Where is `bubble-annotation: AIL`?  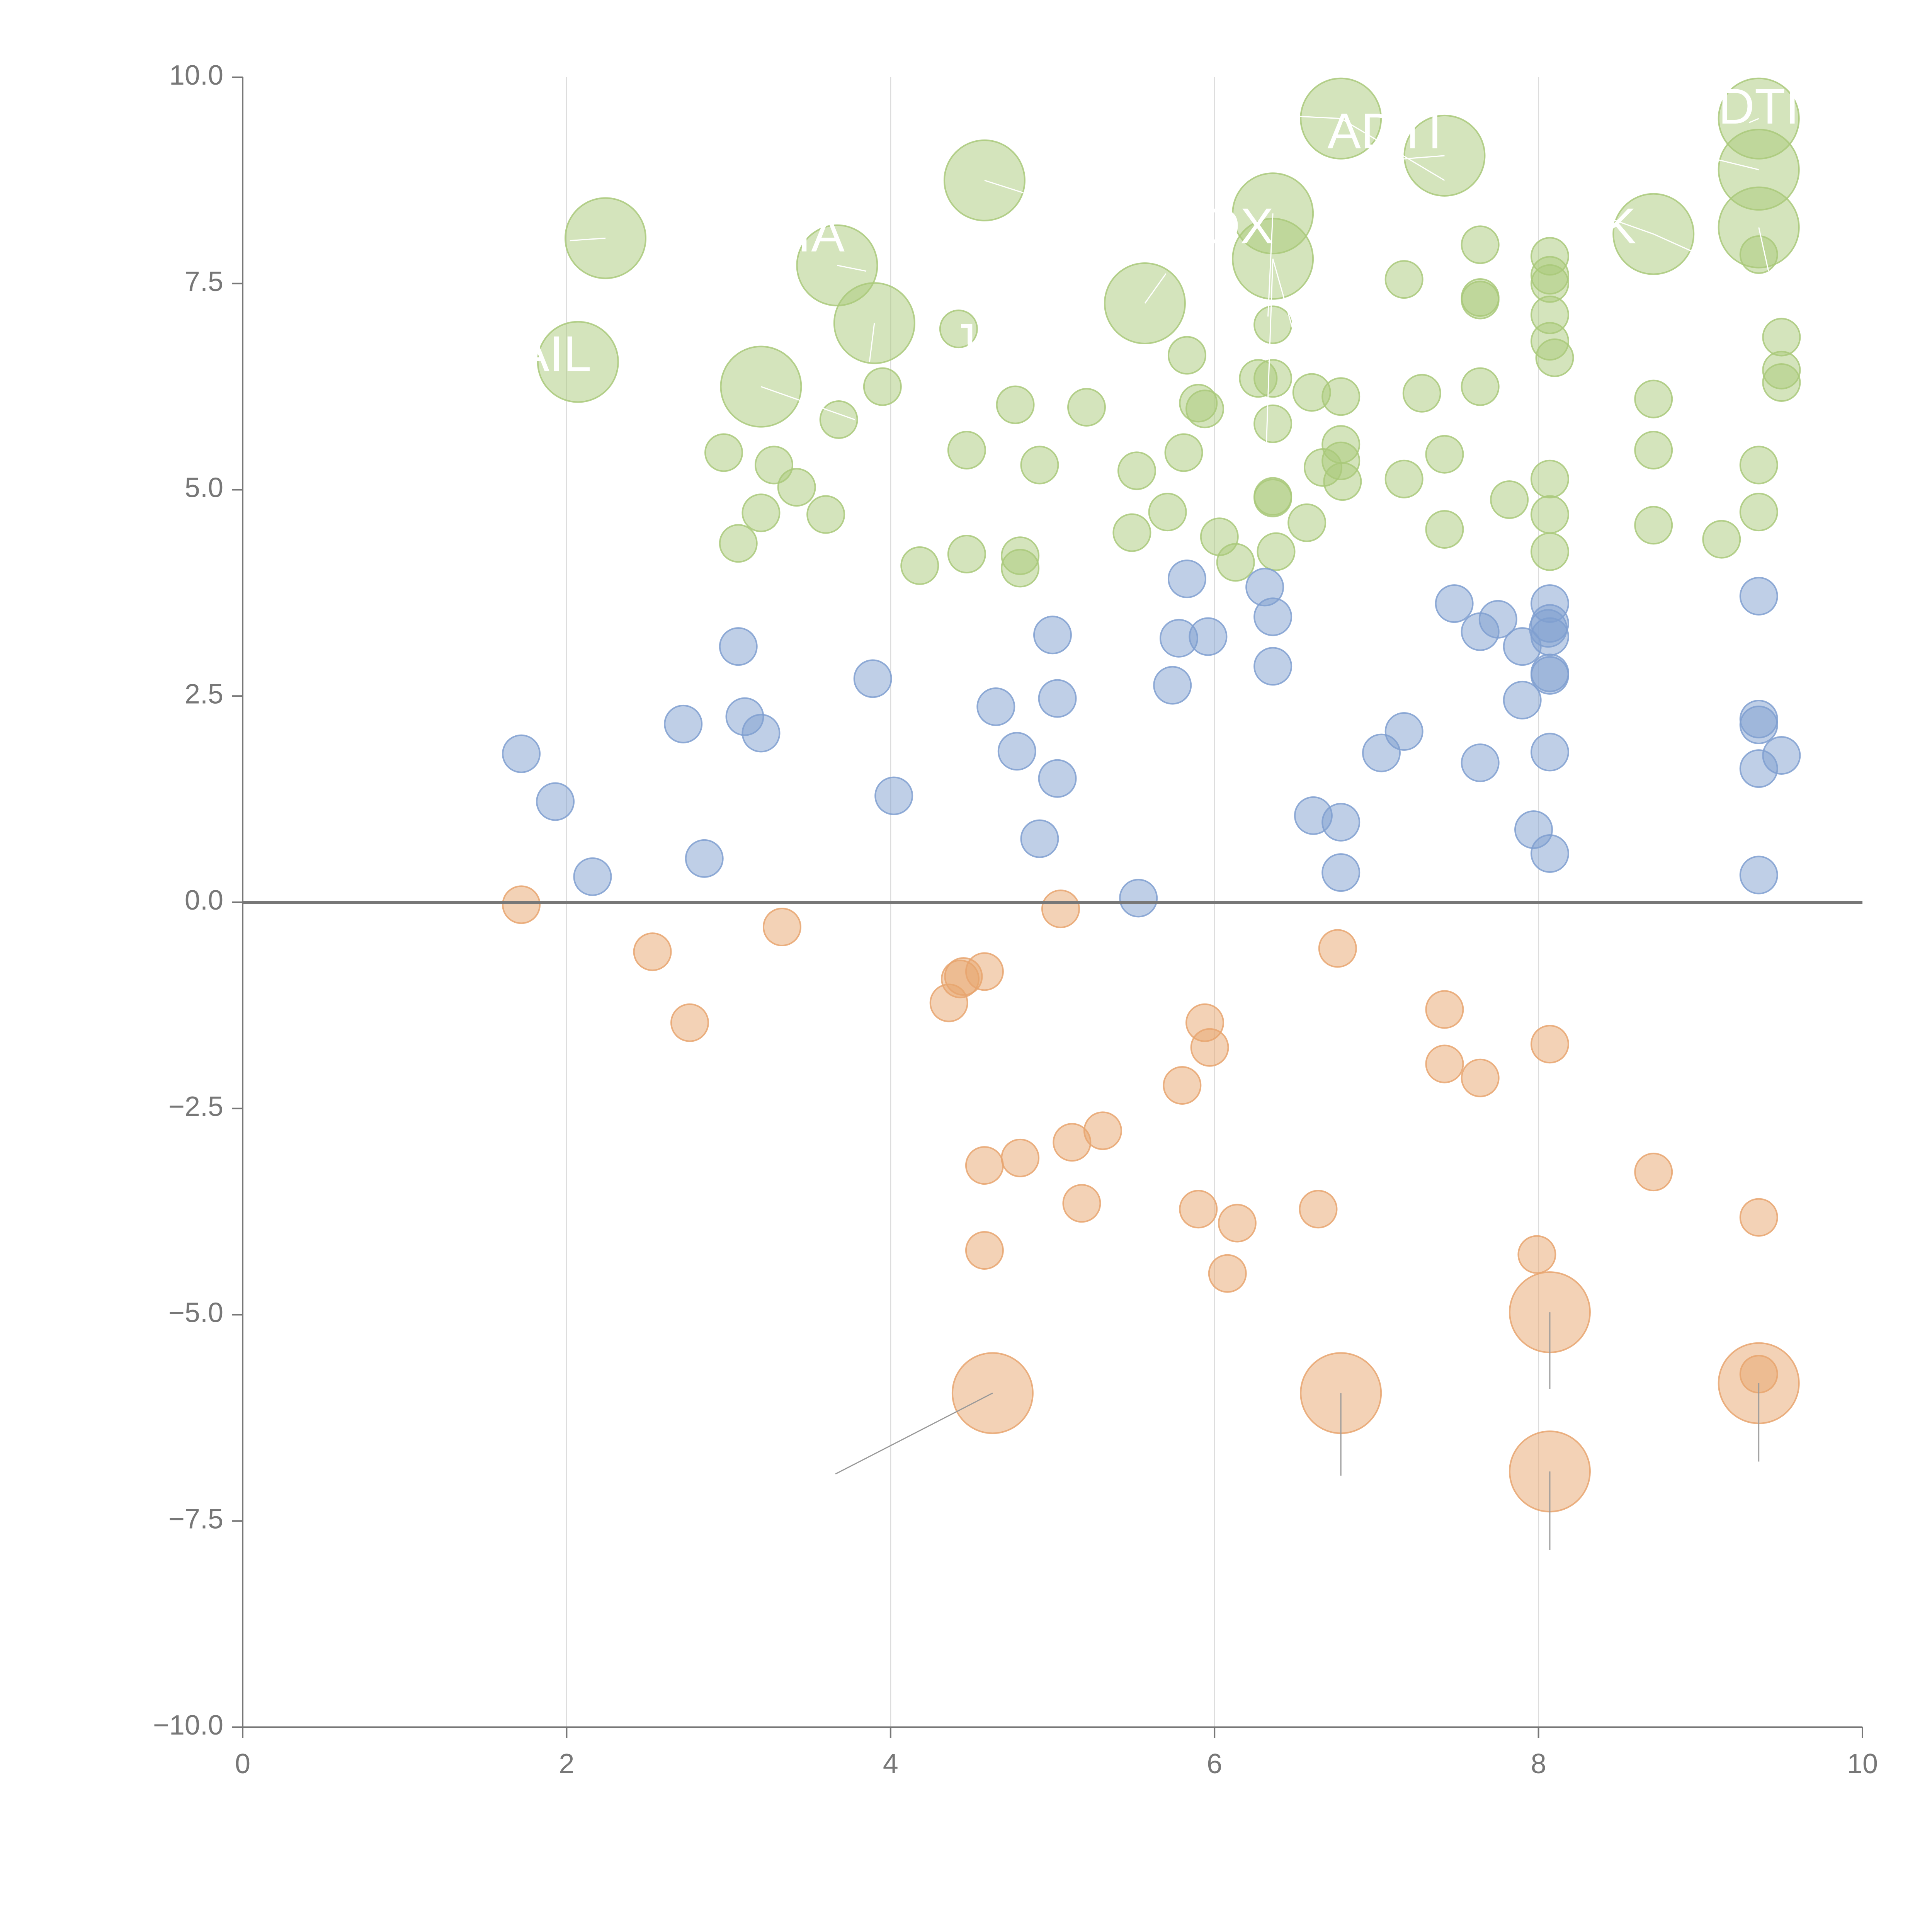 bubble-annotation: AIL is located at coordinates (553, 353).